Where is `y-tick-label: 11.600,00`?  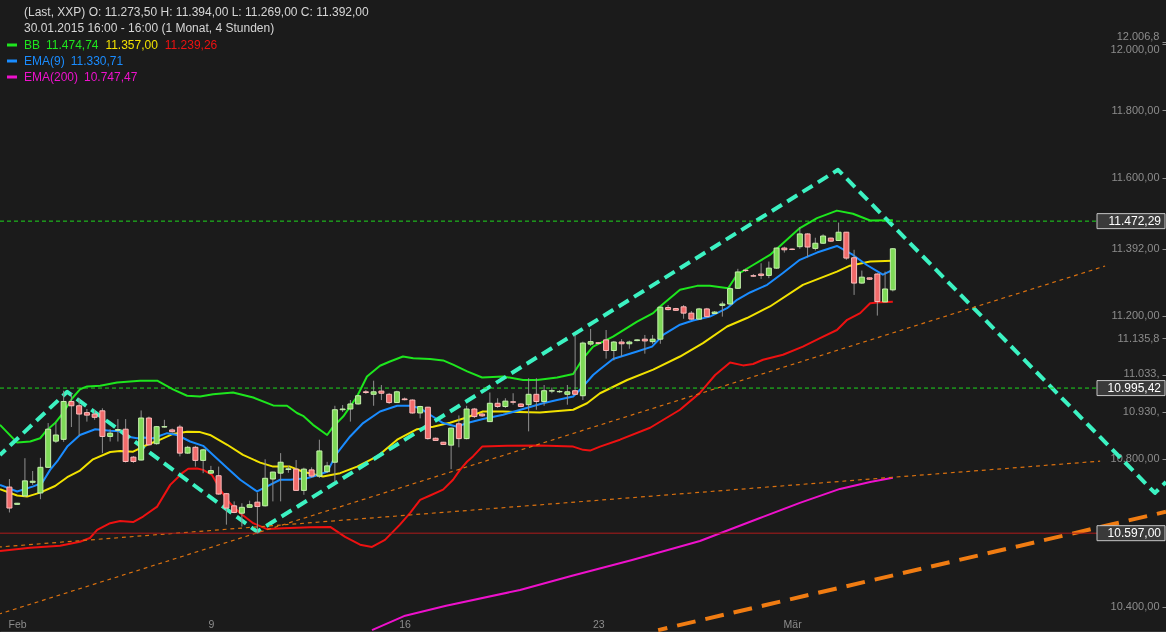 y-tick-label: 11.600,00 is located at coordinates (1135, 177).